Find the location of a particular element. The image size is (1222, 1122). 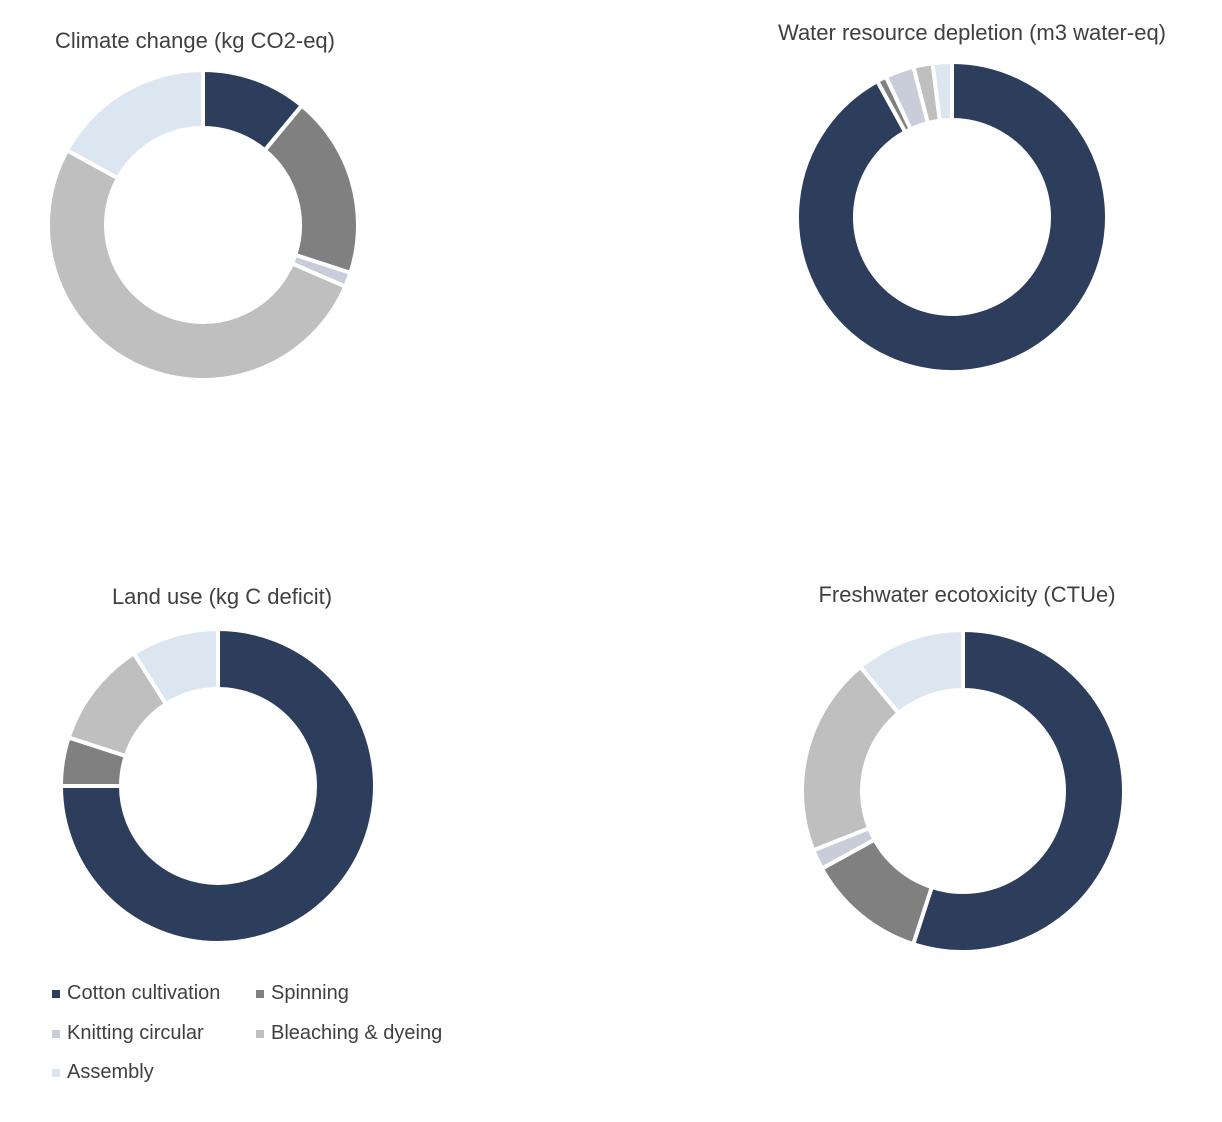

chart-title-climate-change: Climate change (kg CO2-eq) is located at coordinates (195, 40).